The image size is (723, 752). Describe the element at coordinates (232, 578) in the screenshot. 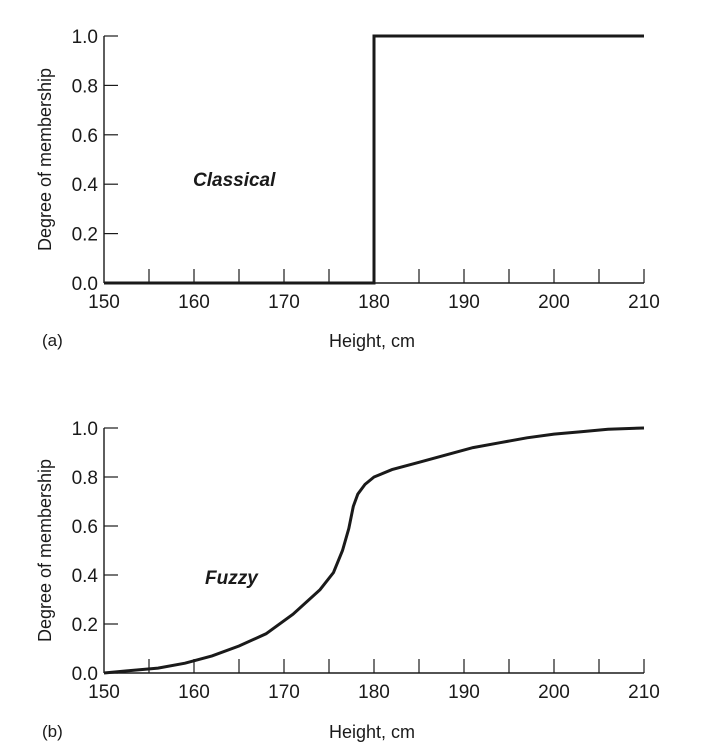

I see `chart-annotation: Fuzzy` at that location.